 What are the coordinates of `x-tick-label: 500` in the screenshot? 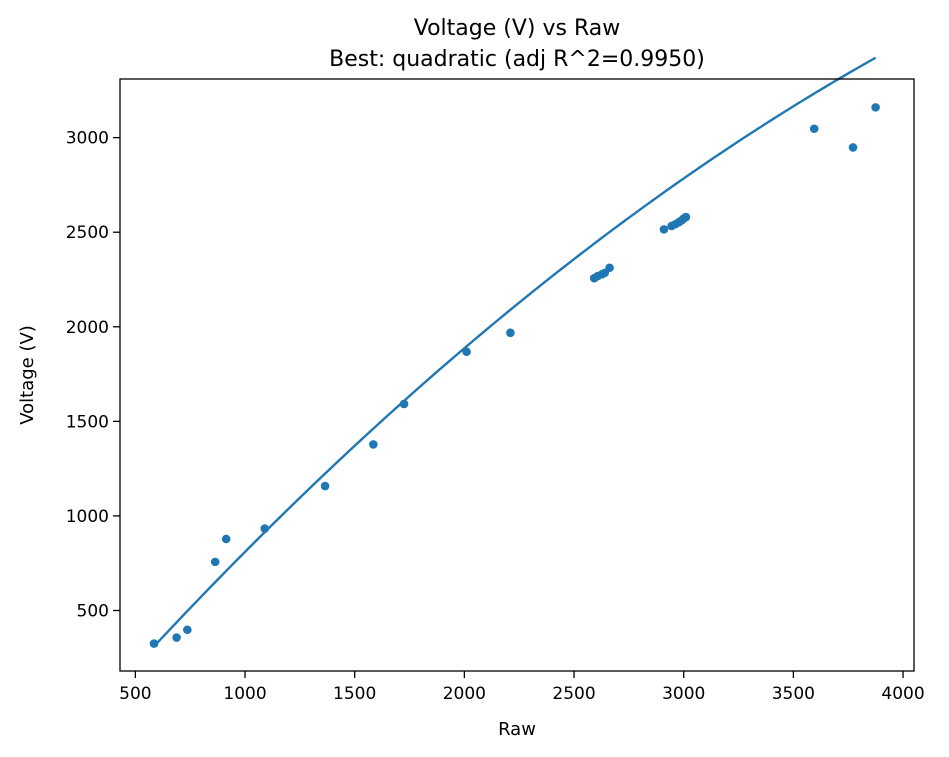 It's located at (135, 694).